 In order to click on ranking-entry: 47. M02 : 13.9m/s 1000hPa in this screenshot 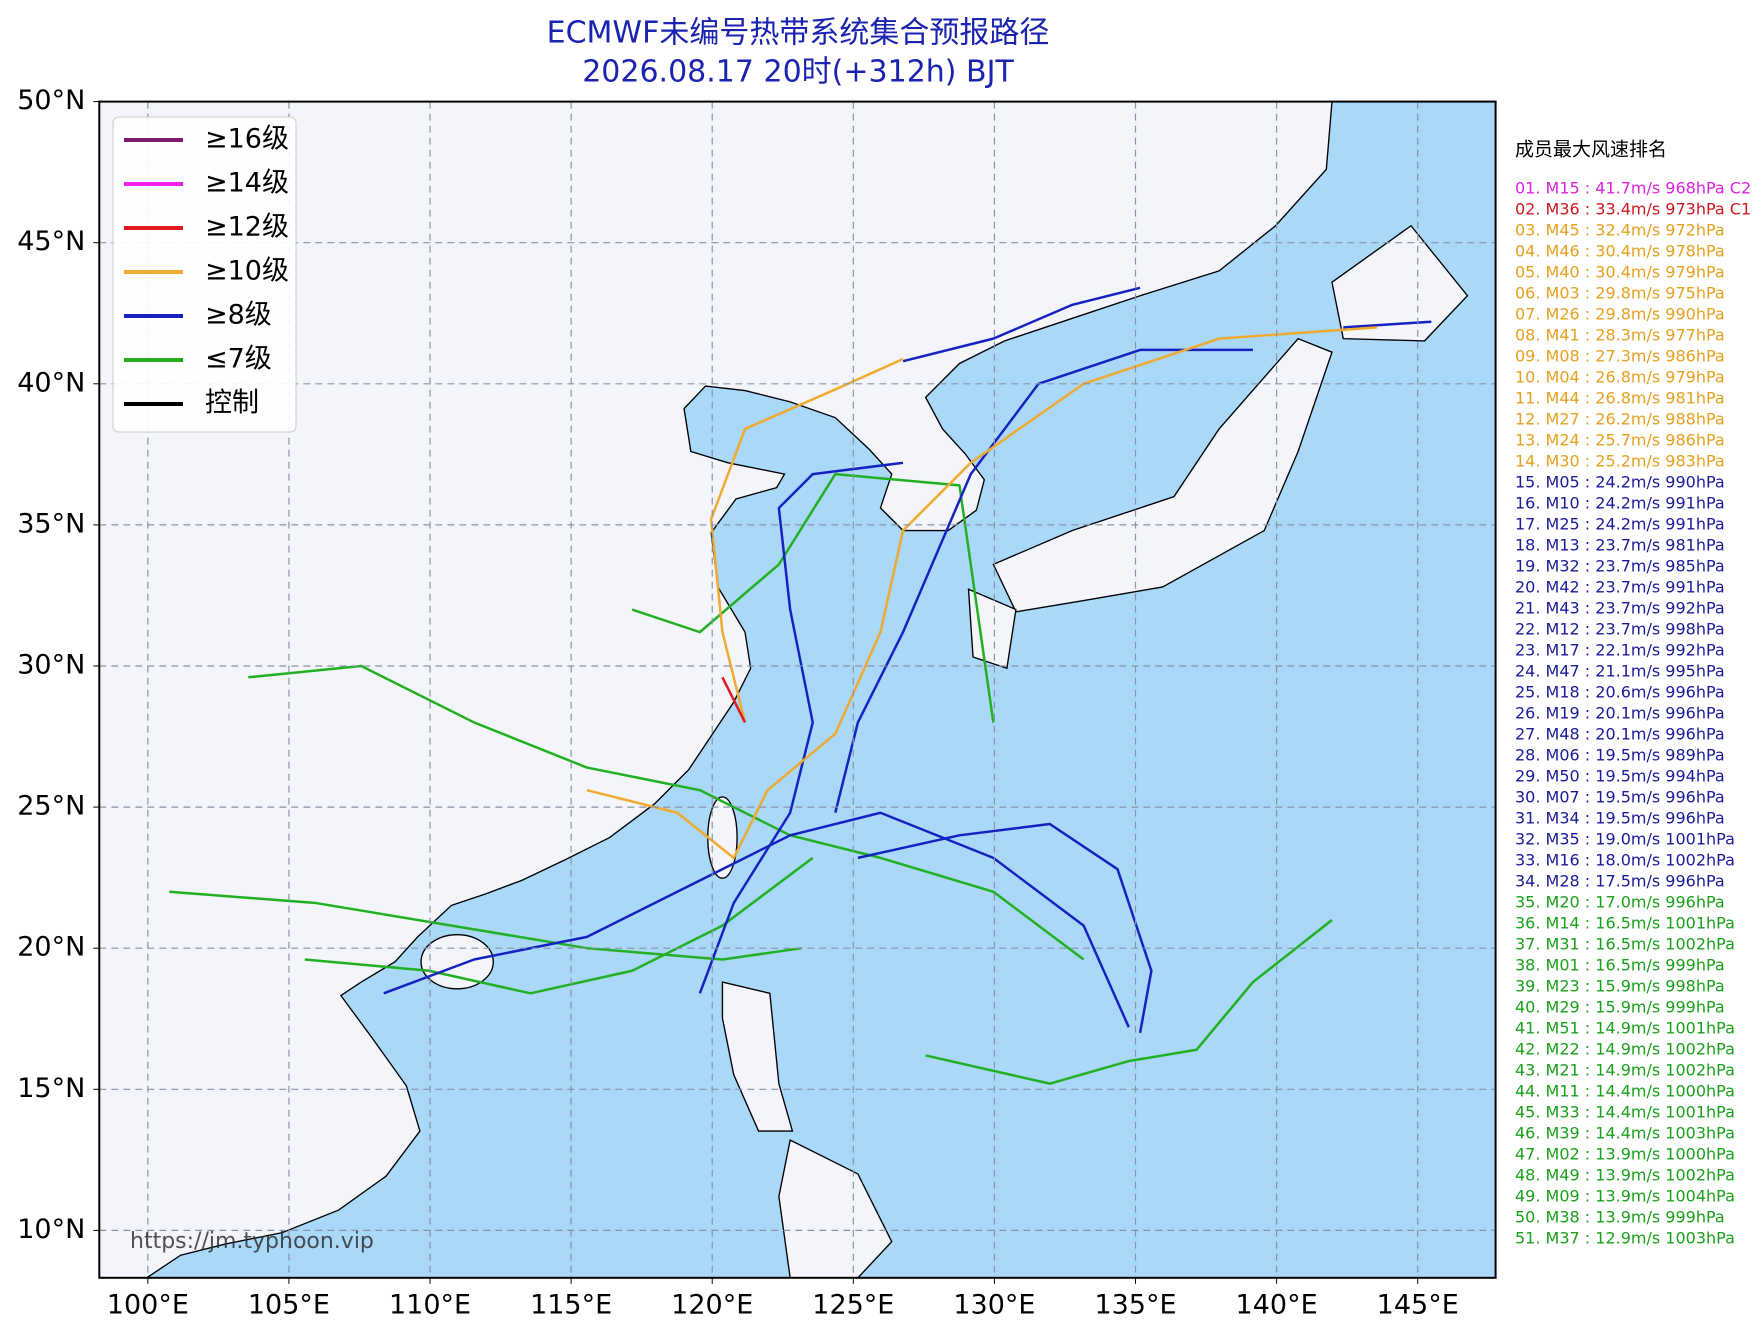, I will do `click(1625, 1154)`.